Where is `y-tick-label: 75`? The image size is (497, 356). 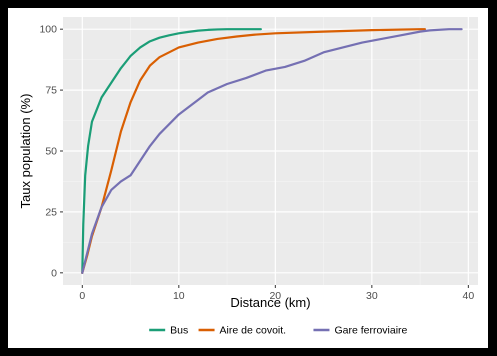
y-tick-label: 75 is located at coordinates (51, 91).